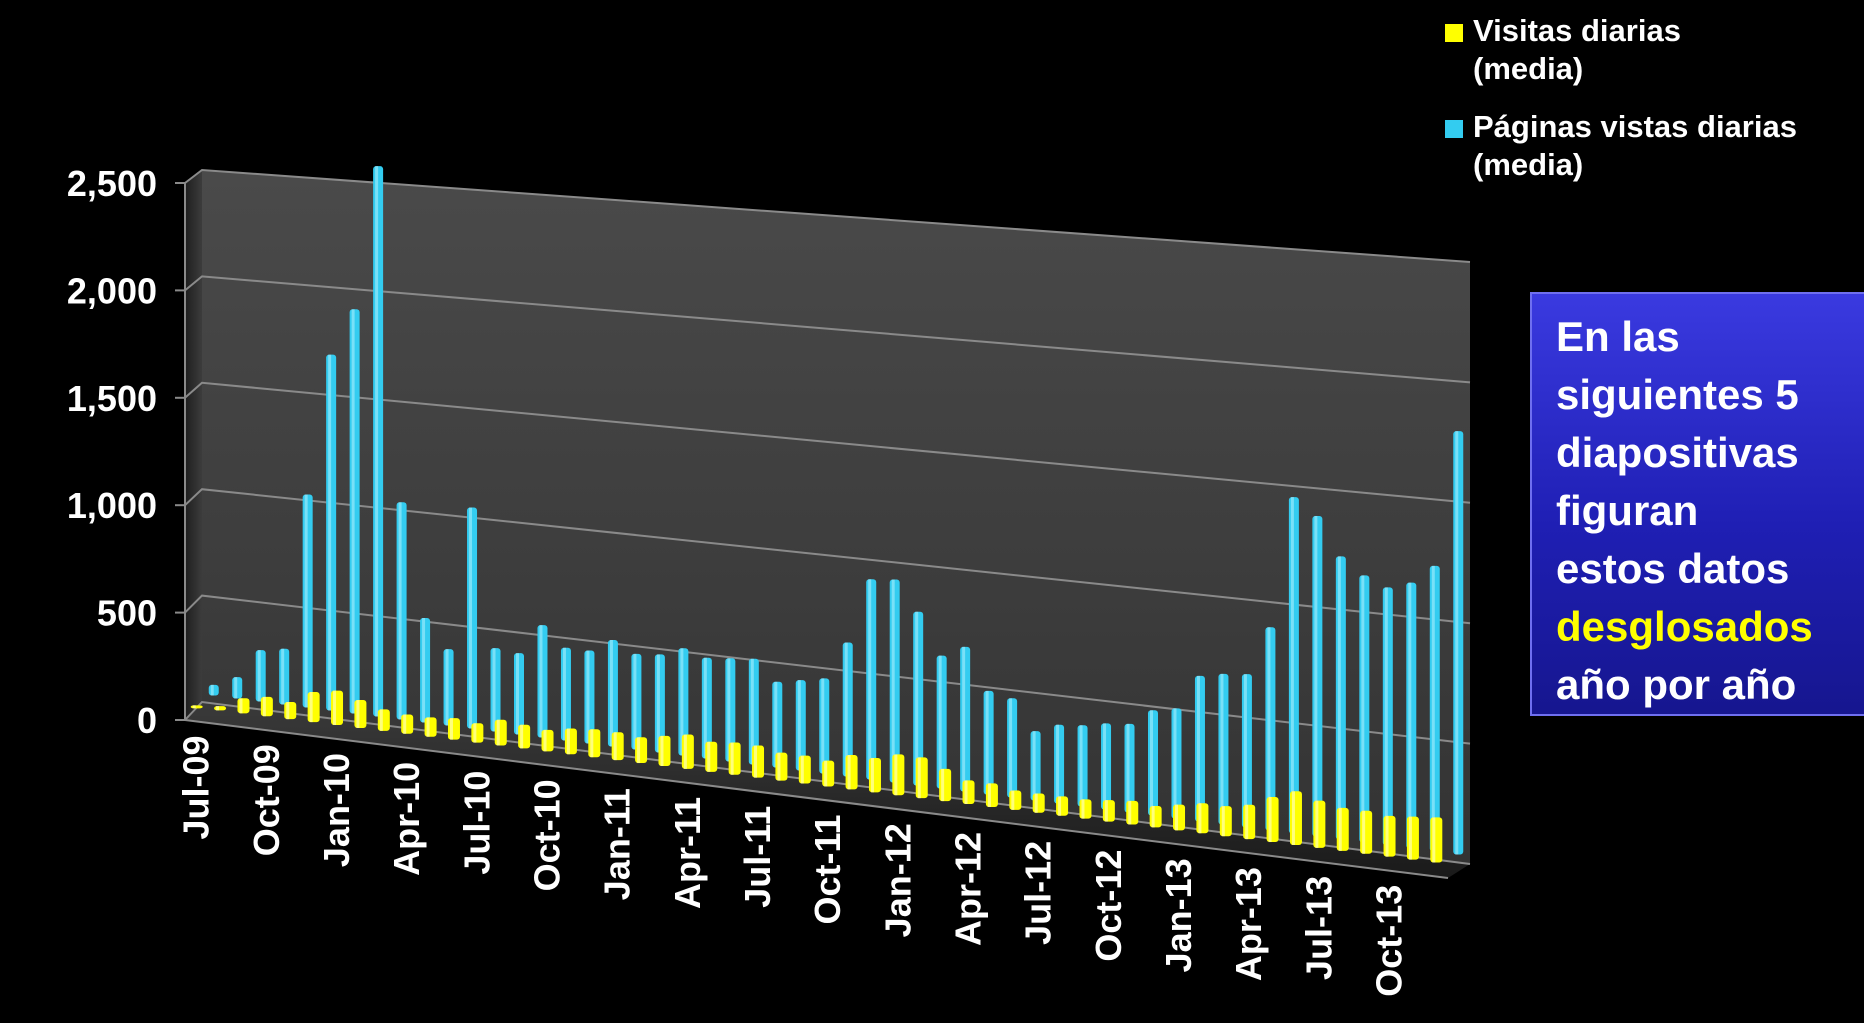  I want to click on callout-line: estos datos, so click(1673, 568).